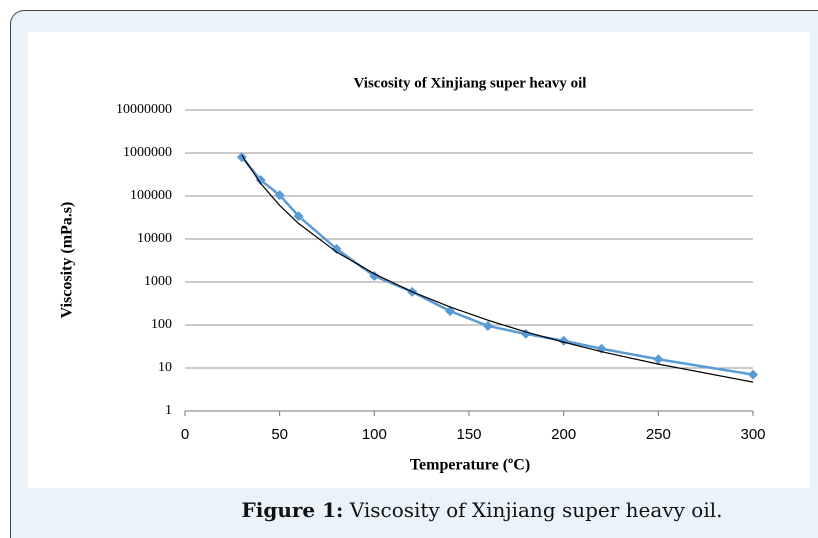  What do you see at coordinates (158, 281) in the screenshot?
I see `y-tick-label: 1000` at bounding box center [158, 281].